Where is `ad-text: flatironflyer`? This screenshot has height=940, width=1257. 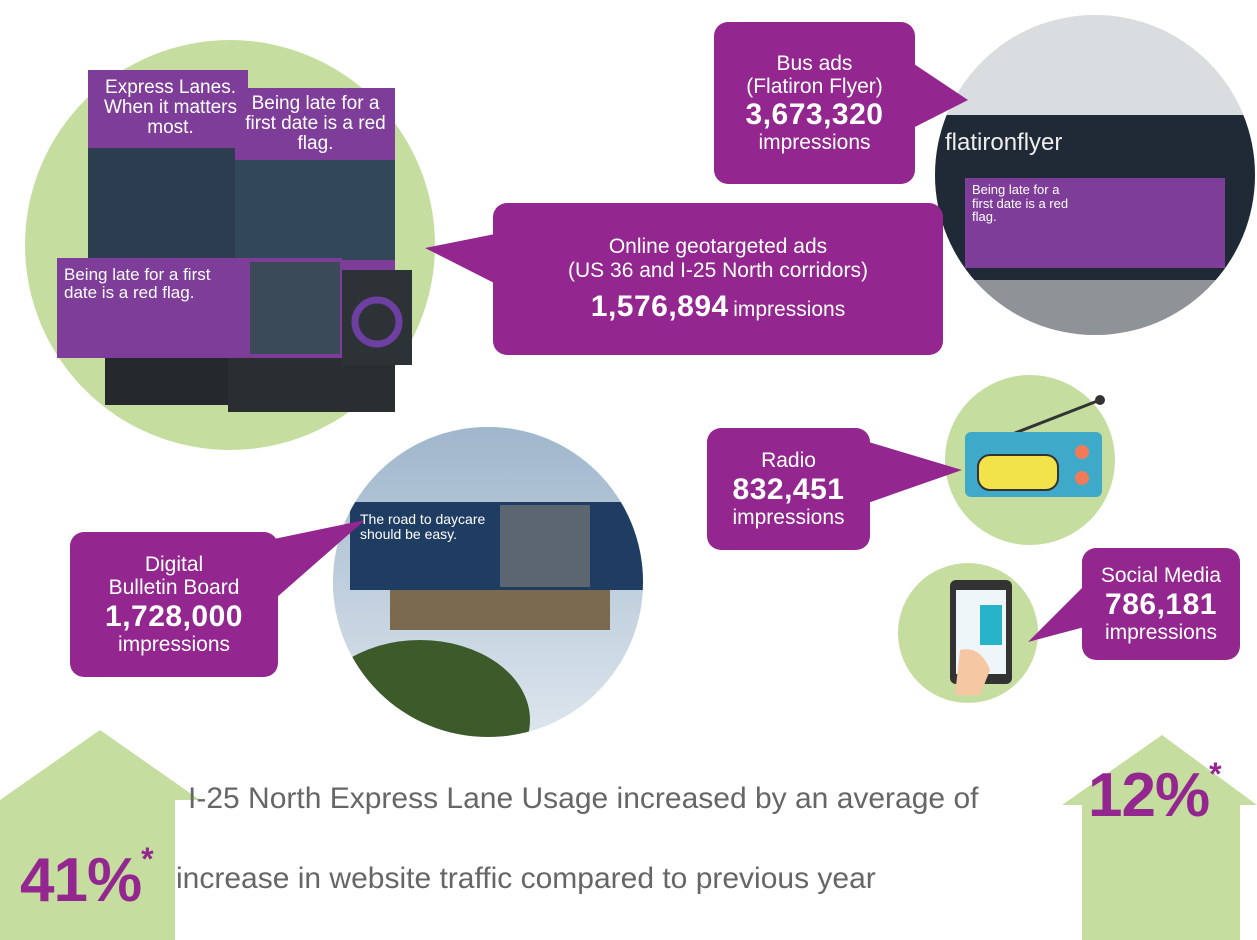 ad-text: flatironflyer is located at coordinates (1004, 142).